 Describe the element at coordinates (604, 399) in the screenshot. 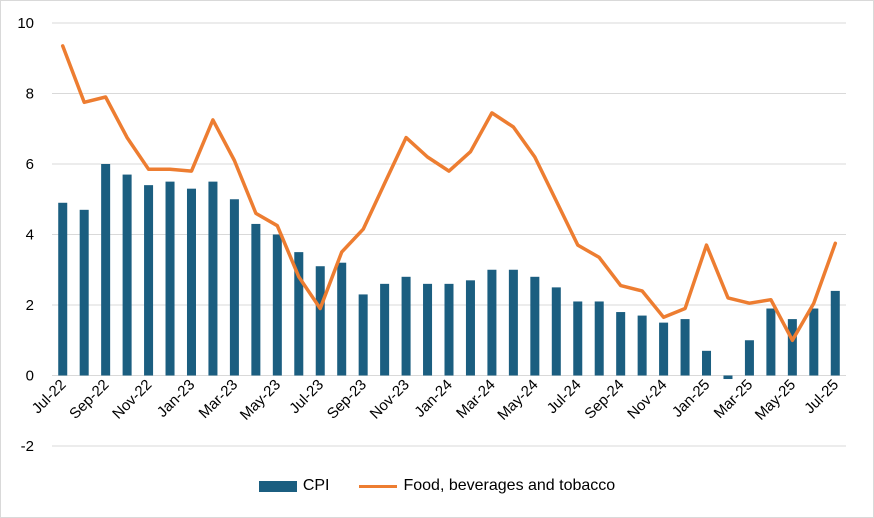

I see `x-tick-label: Sep-24` at that location.